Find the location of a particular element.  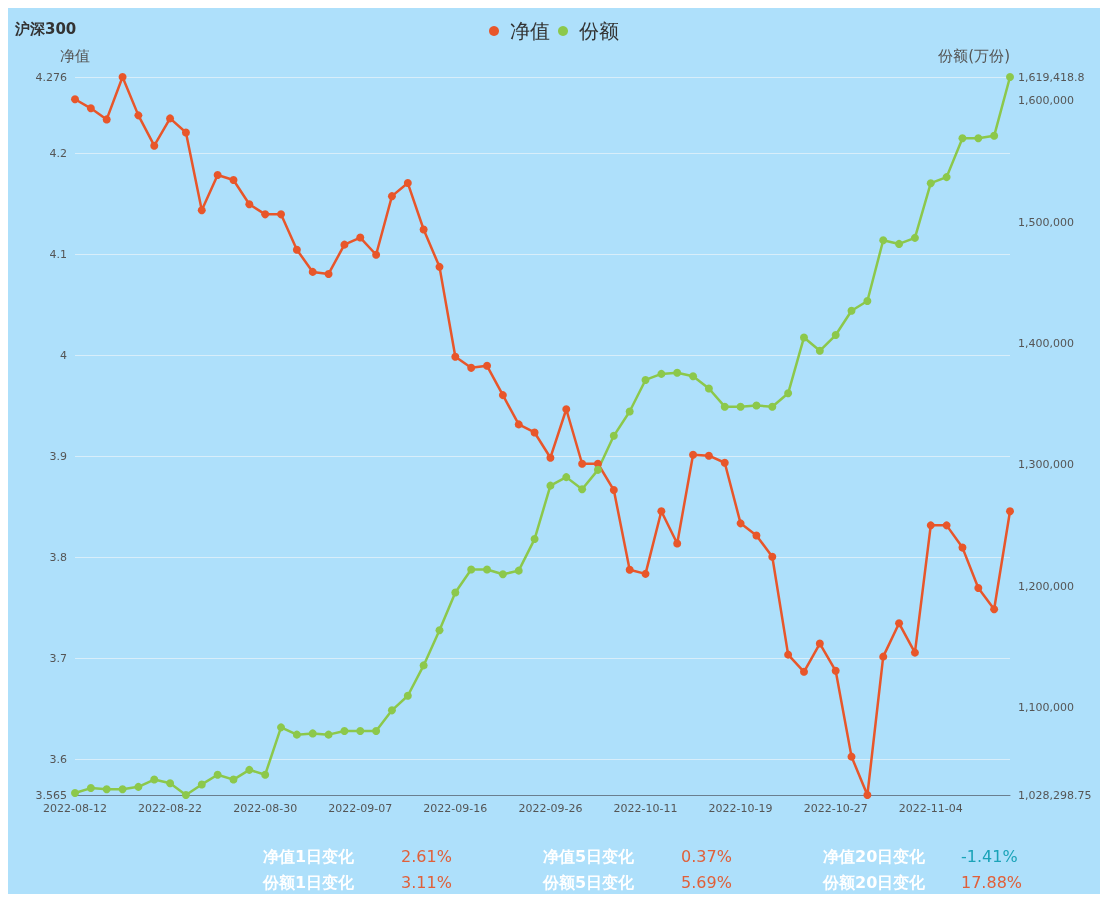

y-tick-label: 4.1 is located at coordinates (58, 255).